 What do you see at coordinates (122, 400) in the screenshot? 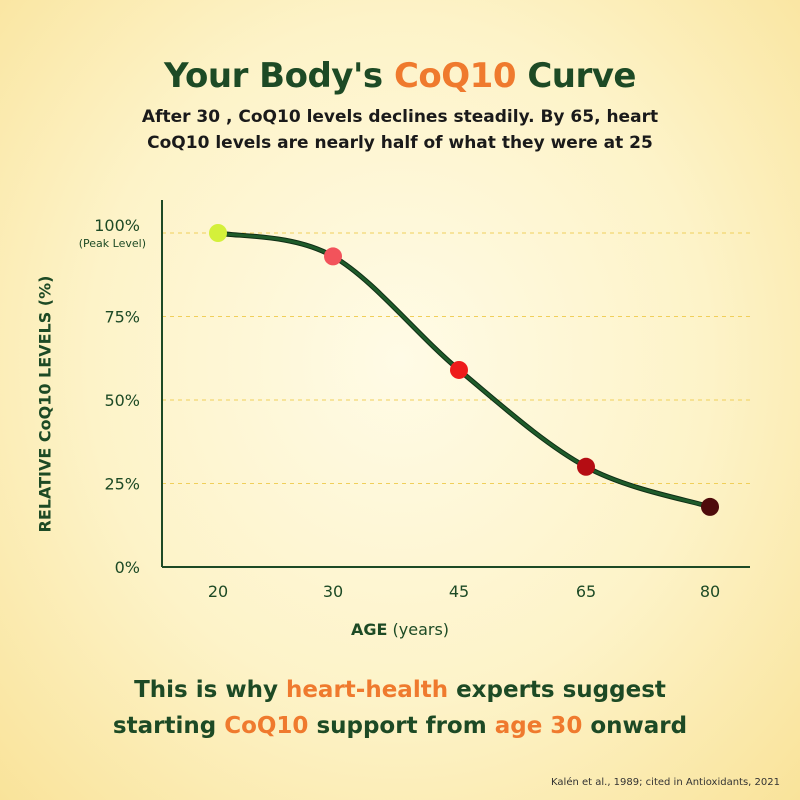
I see `y-tick-label-50: 50%` at bounding box center [122, 400].